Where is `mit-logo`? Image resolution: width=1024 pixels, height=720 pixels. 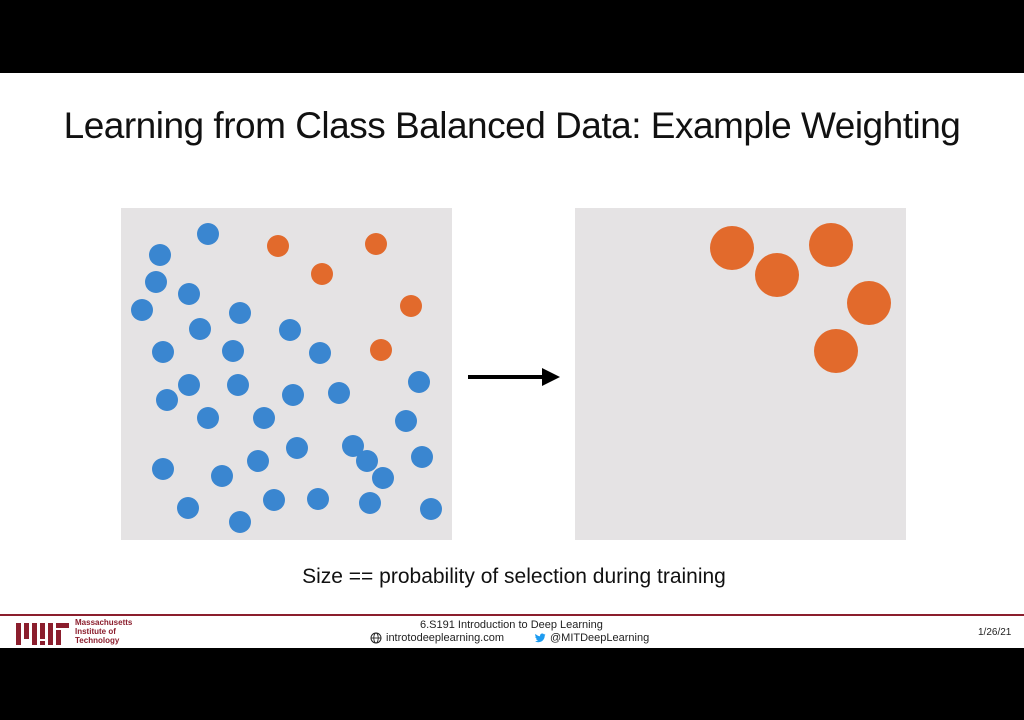
mit-logo is located at coordinates (42, 634).